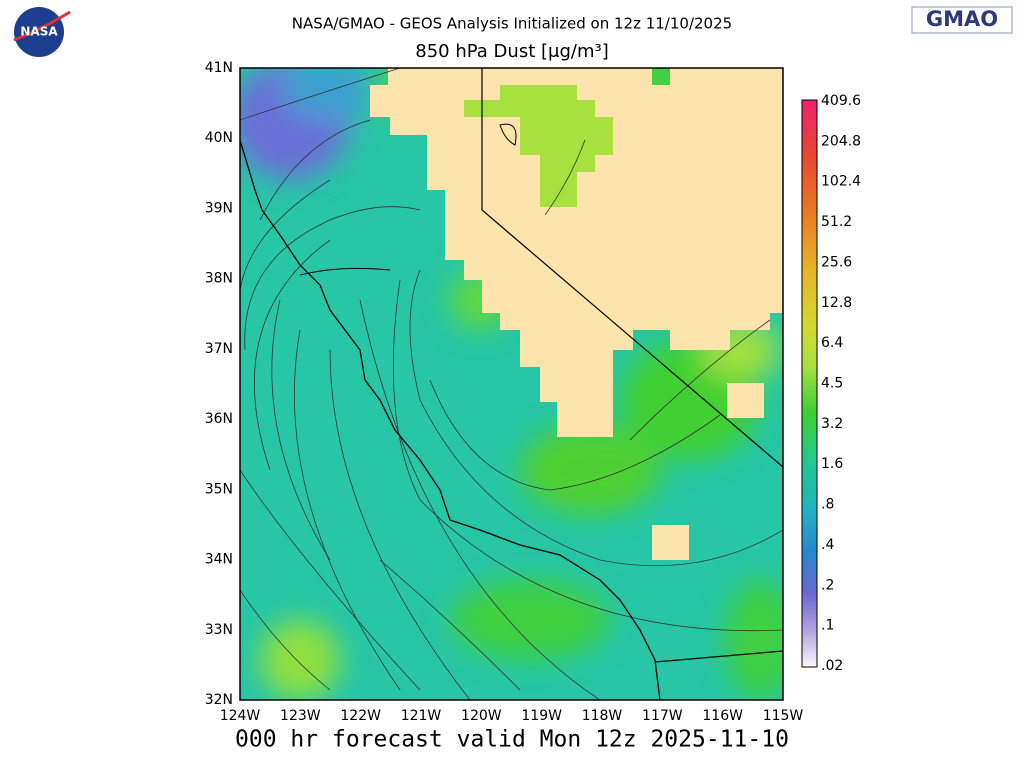 This screenshot has height=768, width=1024. What do you see at coordinates (832, 666) in the screenshot?
I see `colorbar-label: .02` at bounding box center [832, 666].